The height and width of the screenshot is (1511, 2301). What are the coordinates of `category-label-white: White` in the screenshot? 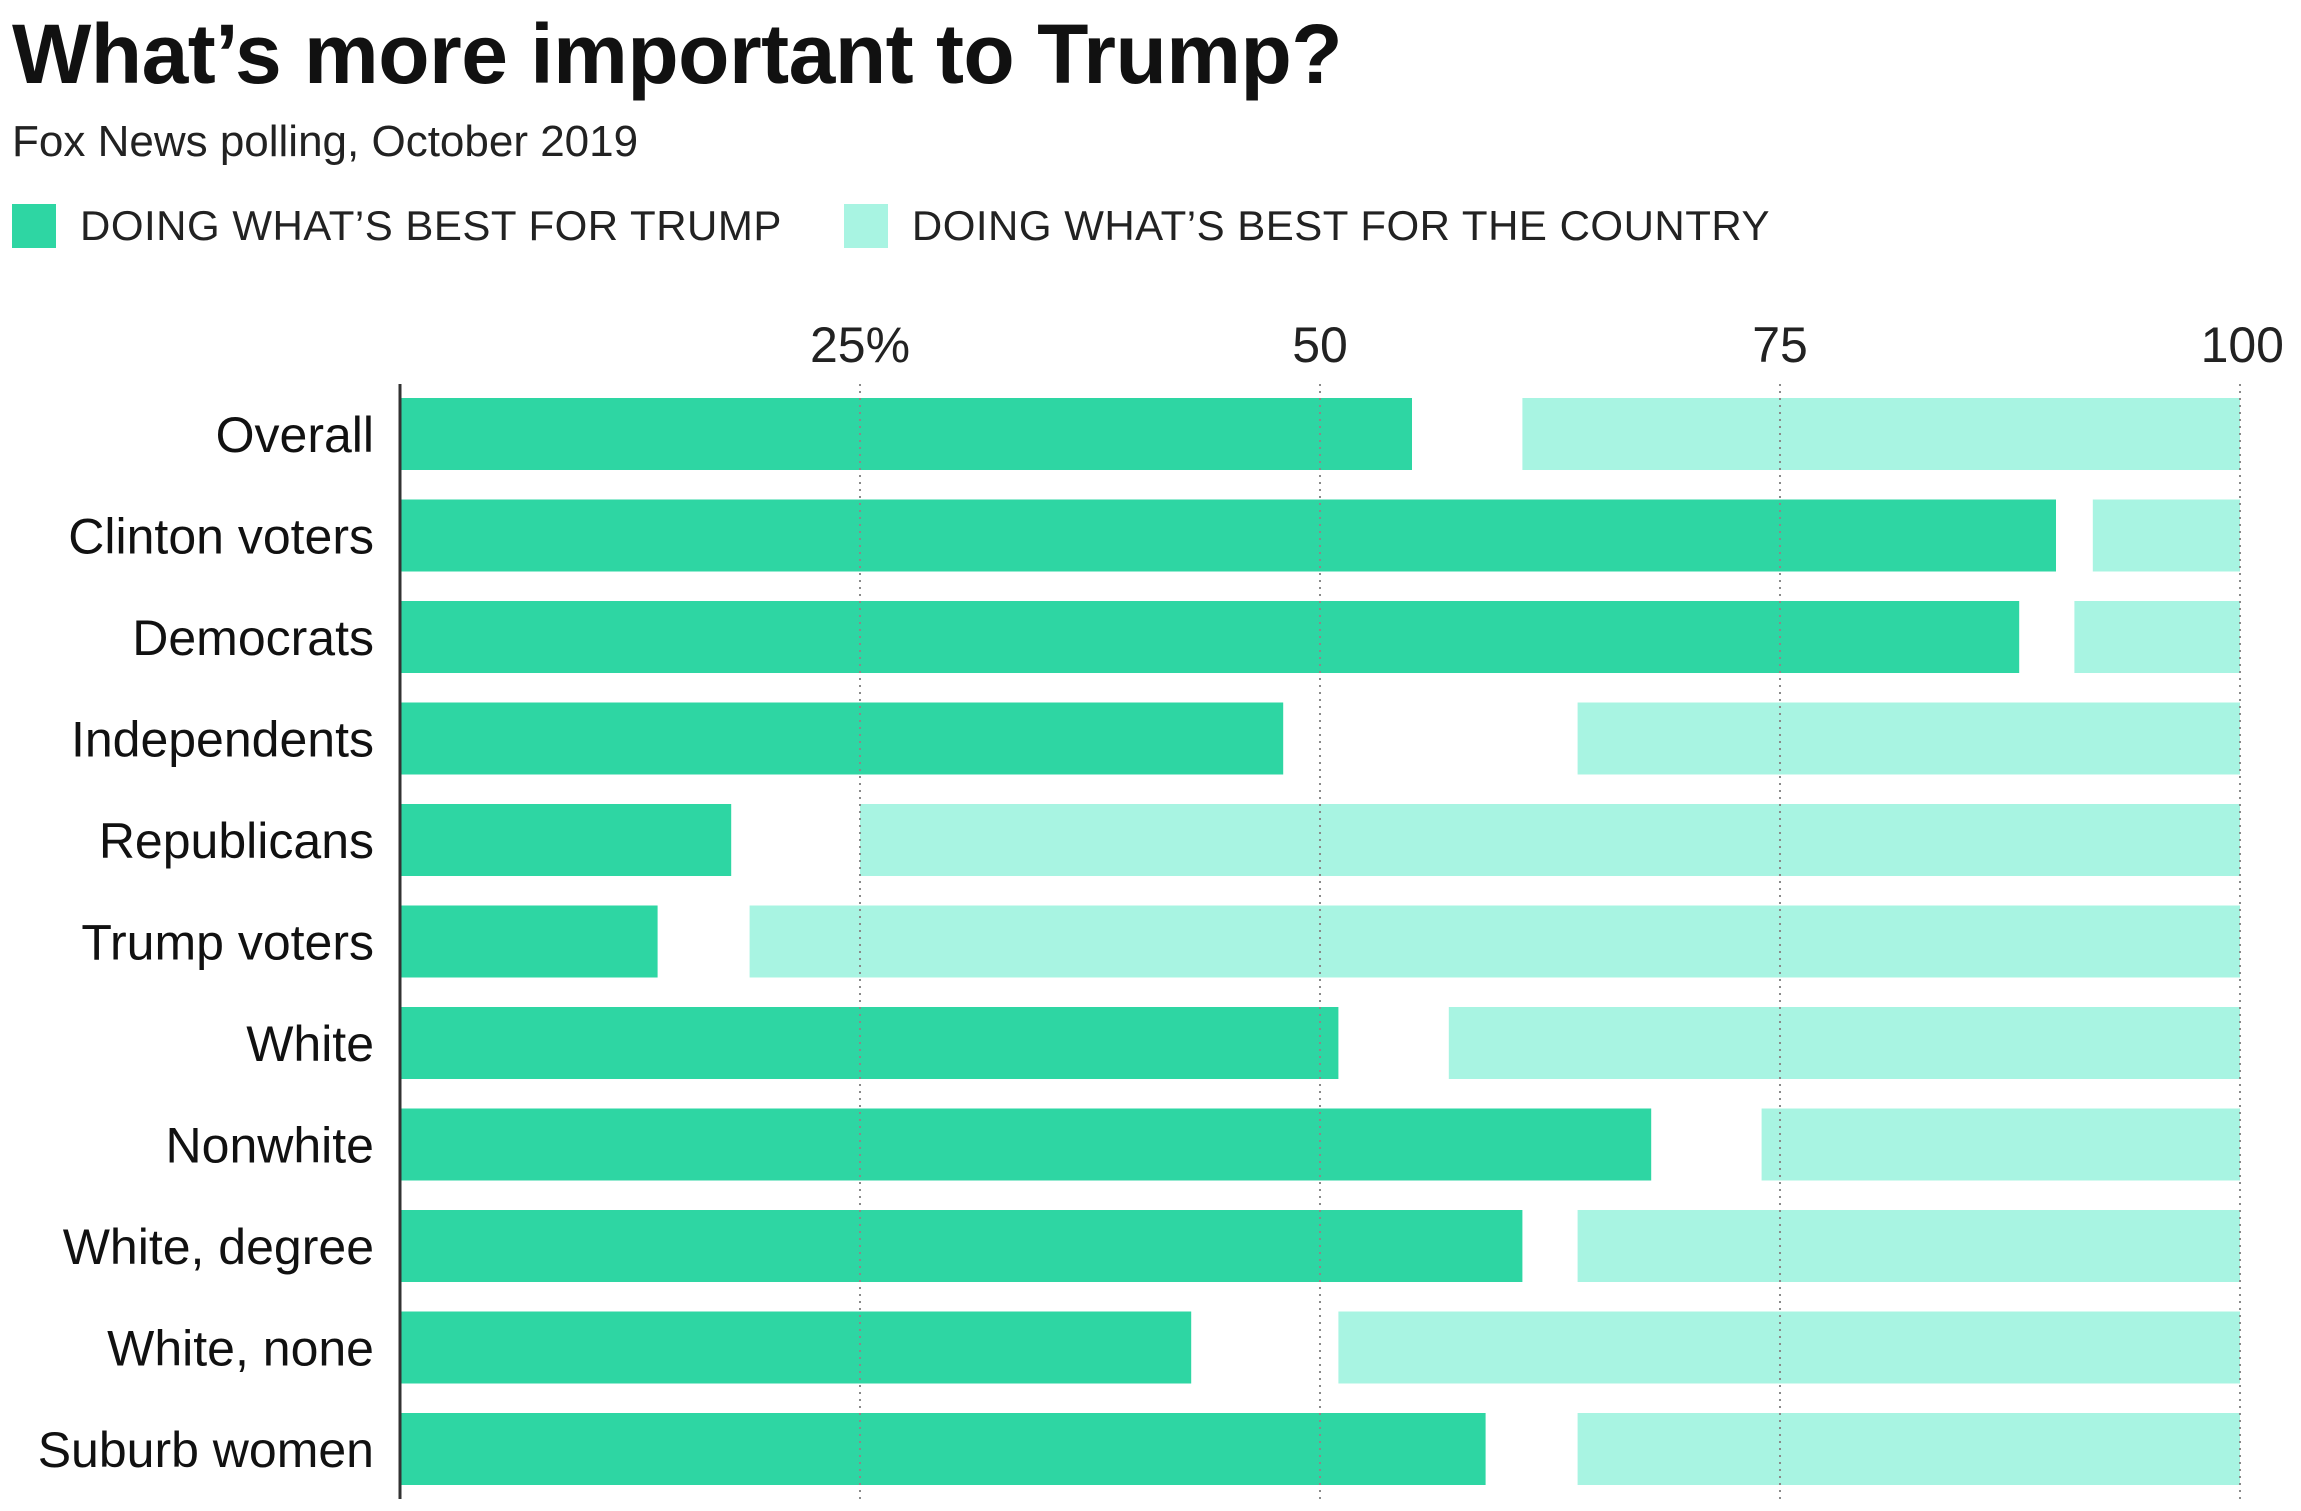 It's located at (310, 1044).